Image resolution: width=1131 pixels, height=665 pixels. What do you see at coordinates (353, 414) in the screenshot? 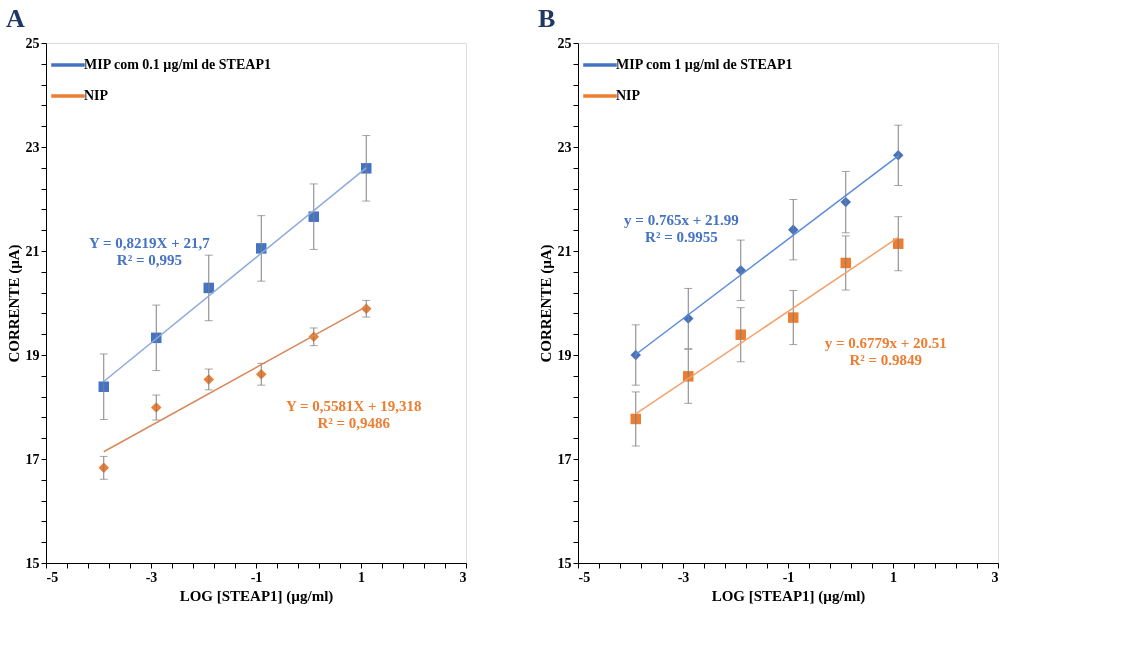
I see `annotation: Y = 0,5581X + 19,318 R² = 0,9486` at bounding box center [353, 414].